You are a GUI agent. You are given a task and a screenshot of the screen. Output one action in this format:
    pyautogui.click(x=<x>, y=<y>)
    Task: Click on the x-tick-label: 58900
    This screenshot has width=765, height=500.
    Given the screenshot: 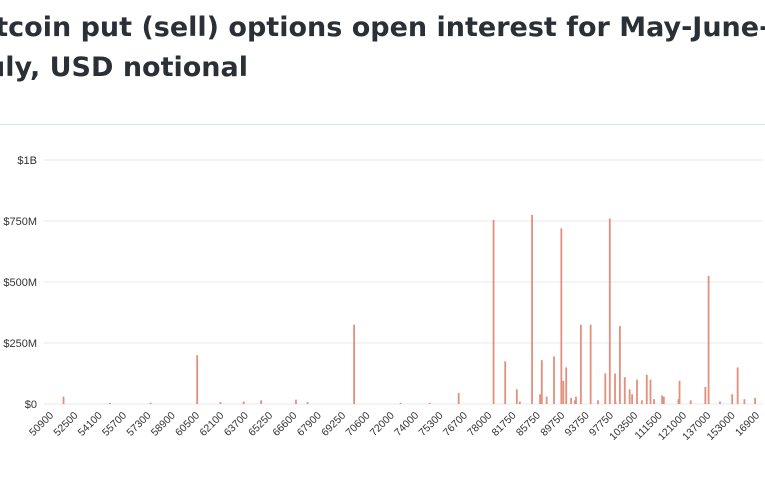 What is the action you would take?
    pyautogui.click(x=163, y=424)
    